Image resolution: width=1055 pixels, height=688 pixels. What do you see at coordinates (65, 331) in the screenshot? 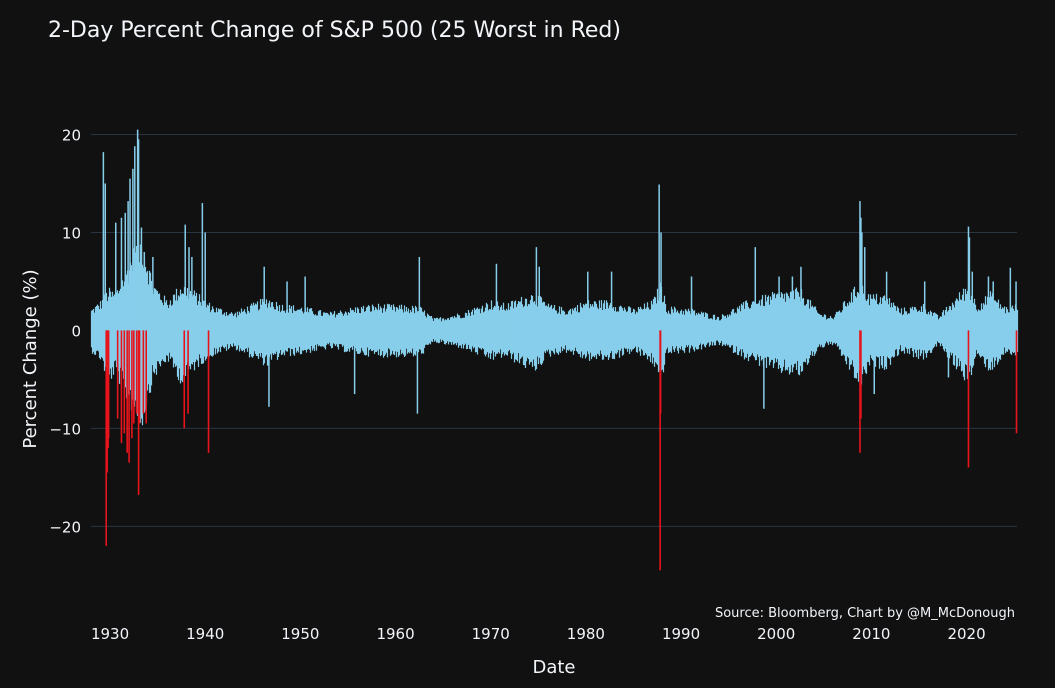
I see `y-tick-labels: −20 −10 0 10 20` at bounding box center [65, 331].